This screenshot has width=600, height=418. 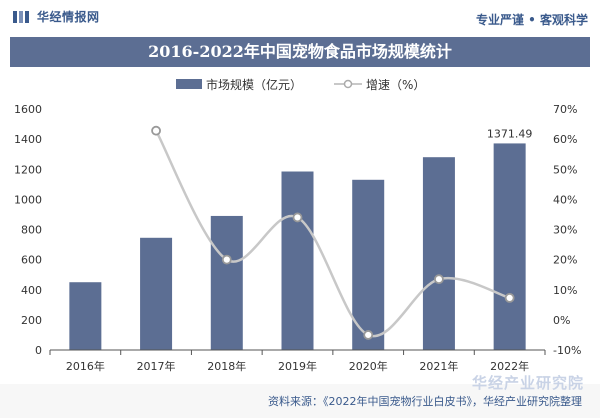 What do you see at coordinates (38, 350) in the screenshot?
I see `left-tick-label: 0` at bounding box center [38, 350].